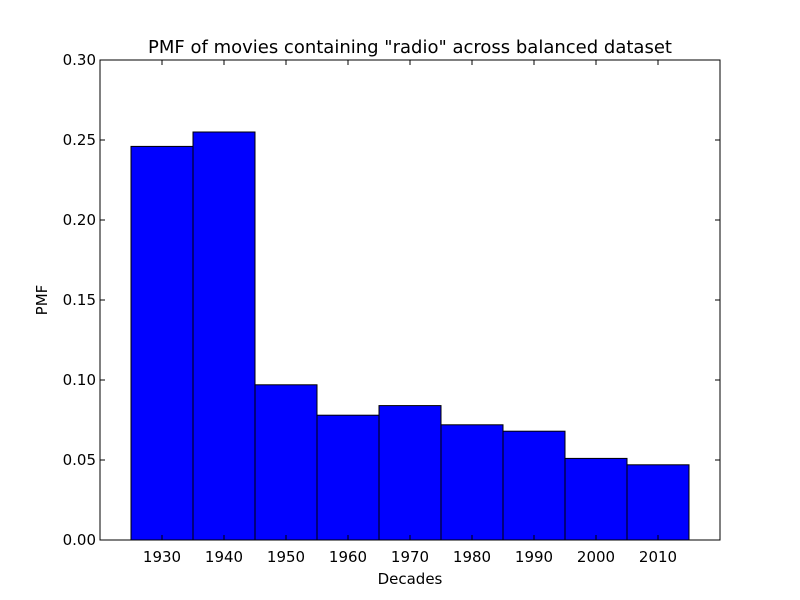 This screenshot has height=600, width=800. Describe the element at coordinates (79, 300) in the screenshot. I see `y-tick-label-0.15: 0.15` at that location.